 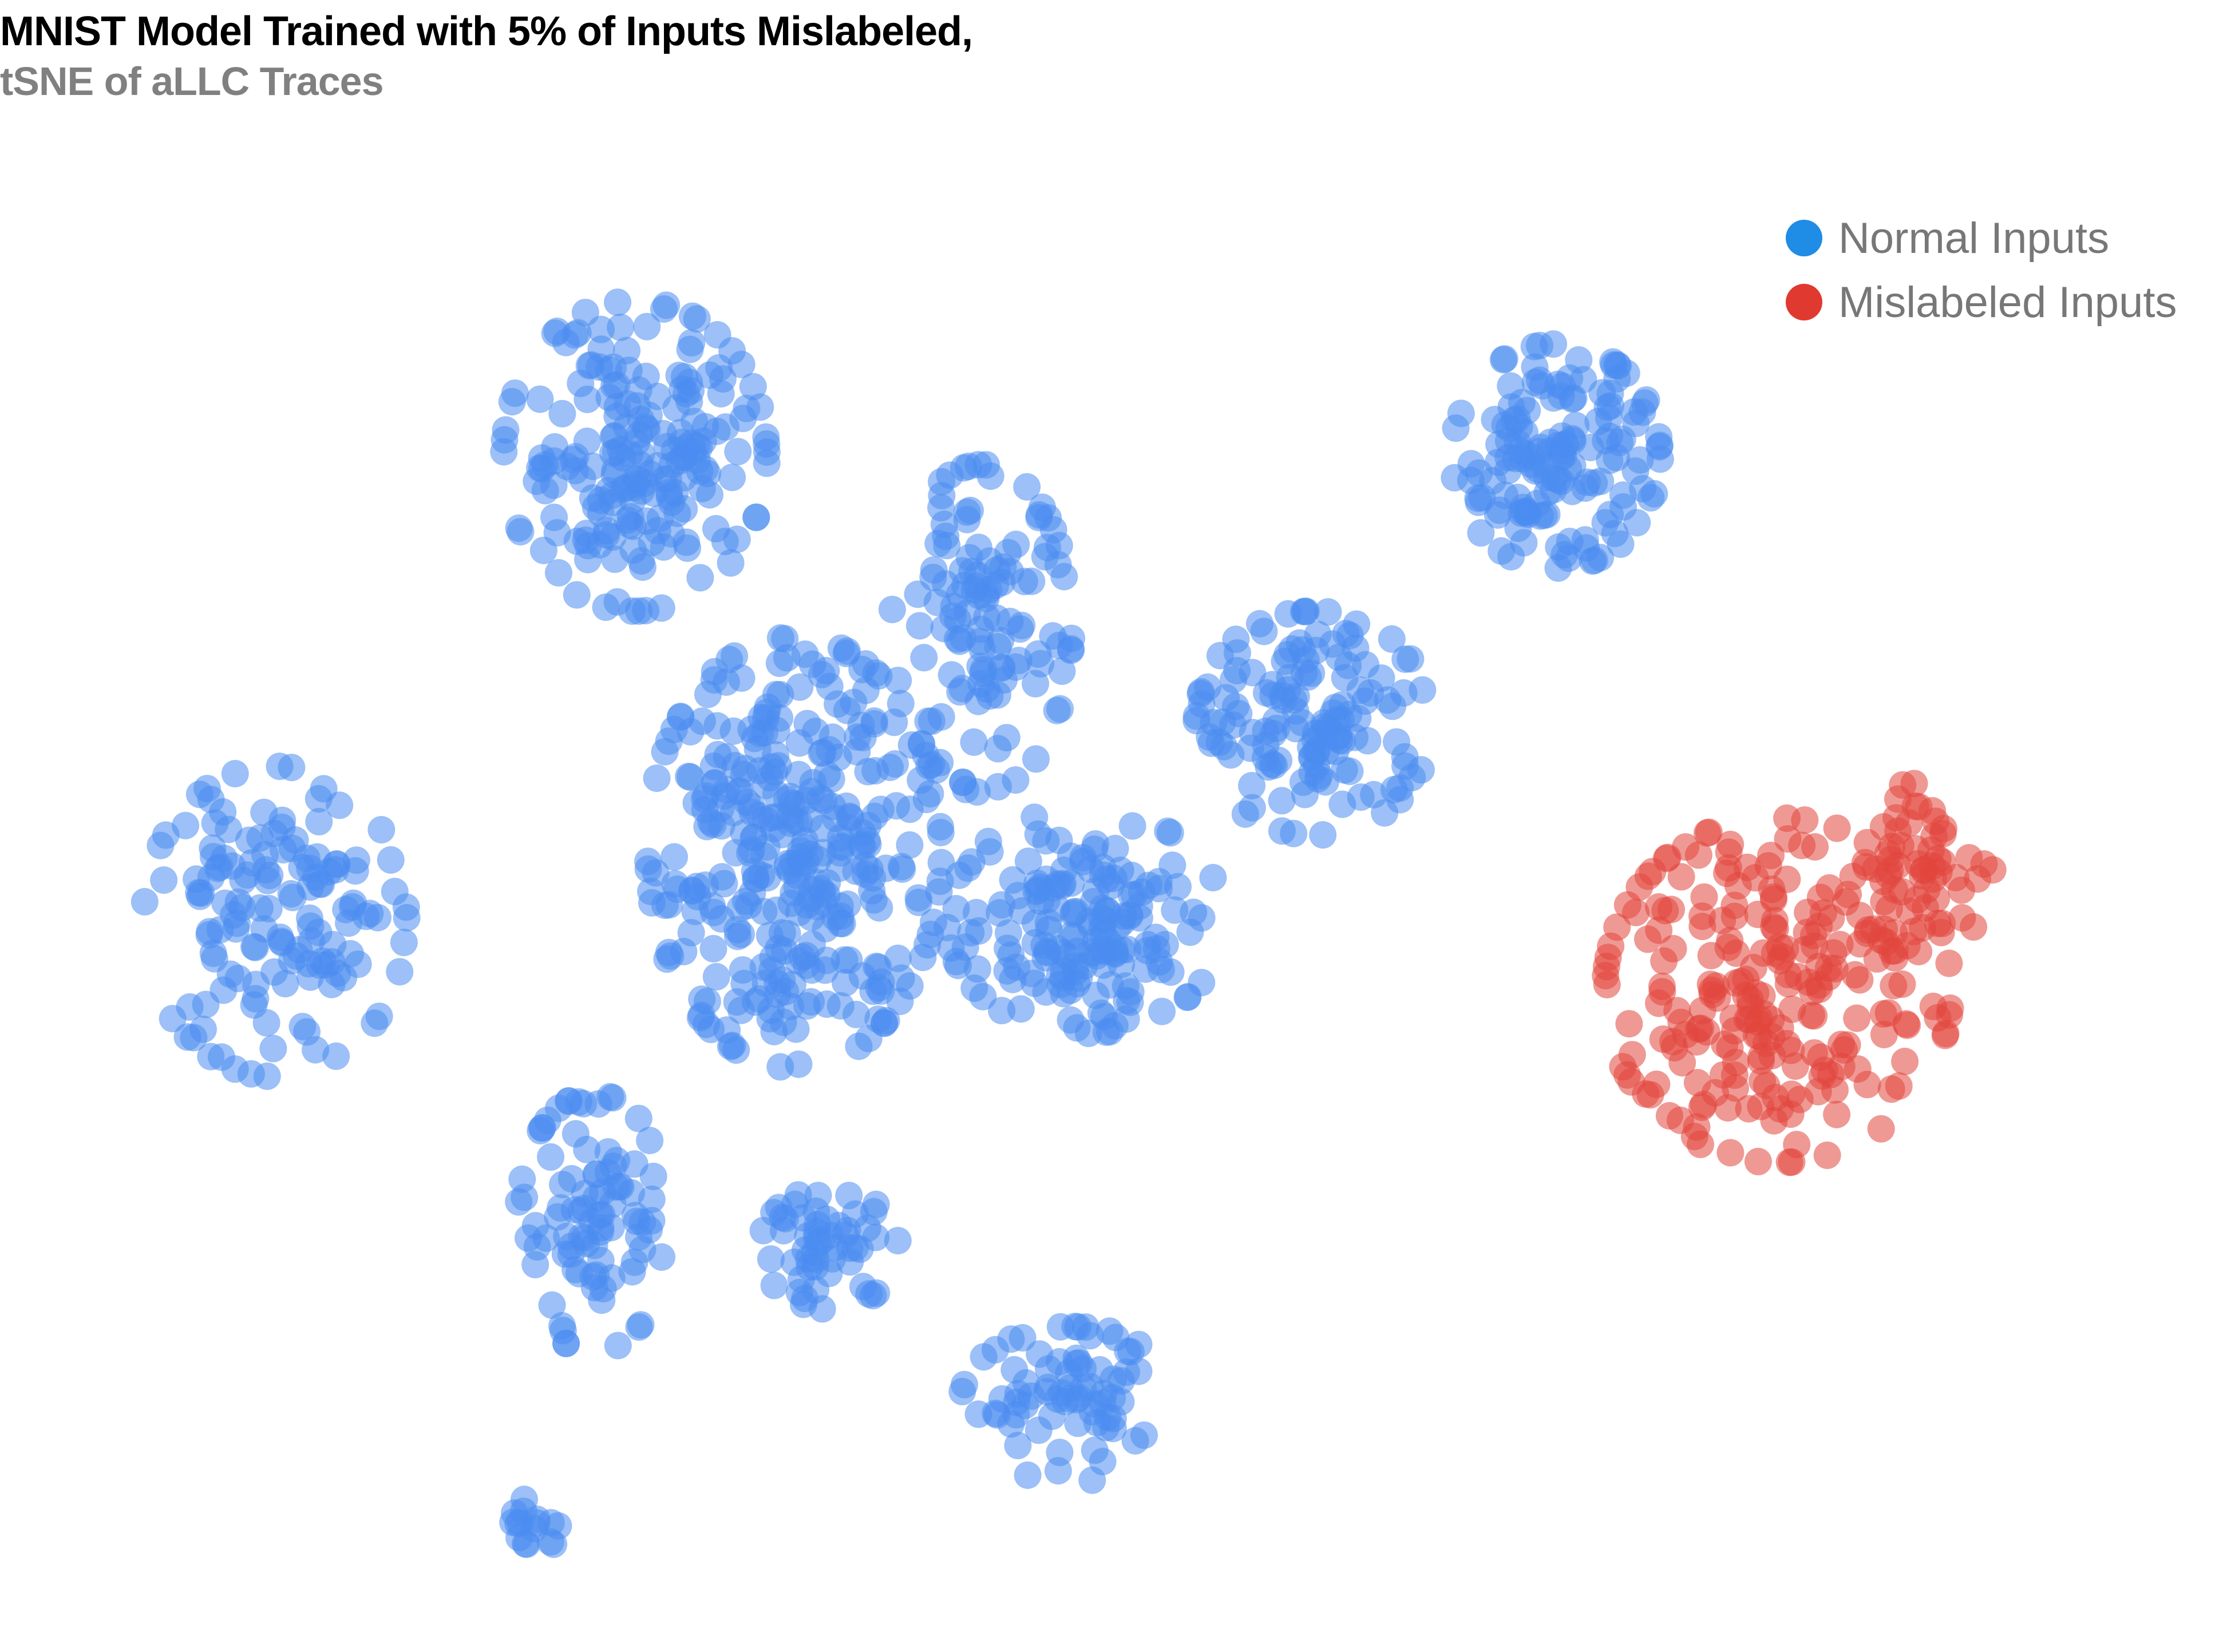 What do you see at coordinates (1981, 302) in the screenshot?
I see `legend-item-mislabeled: Mislabeled Inputs` at bounding box center [1981, 302].